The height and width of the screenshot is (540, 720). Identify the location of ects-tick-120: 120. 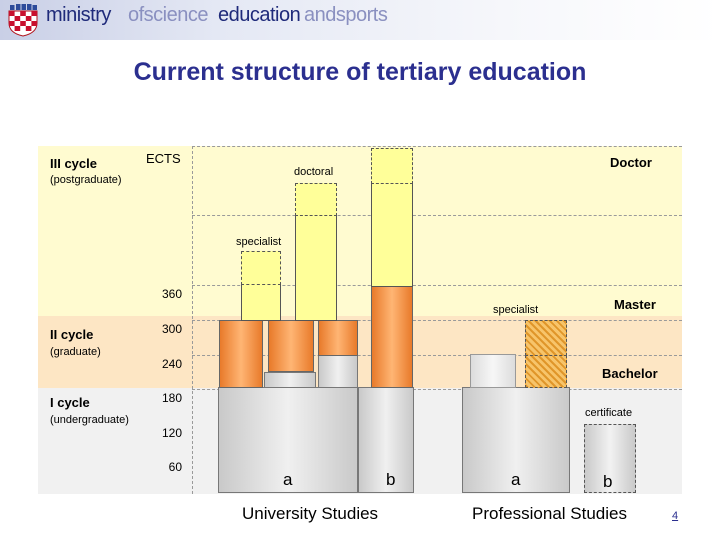
(171, 433).